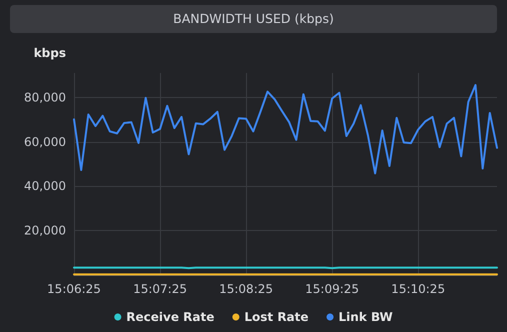 Image resolution: width=507 pixels, height=332 pixels. I want to click on x-tick-label: 15:10:25, so click(418, 289).